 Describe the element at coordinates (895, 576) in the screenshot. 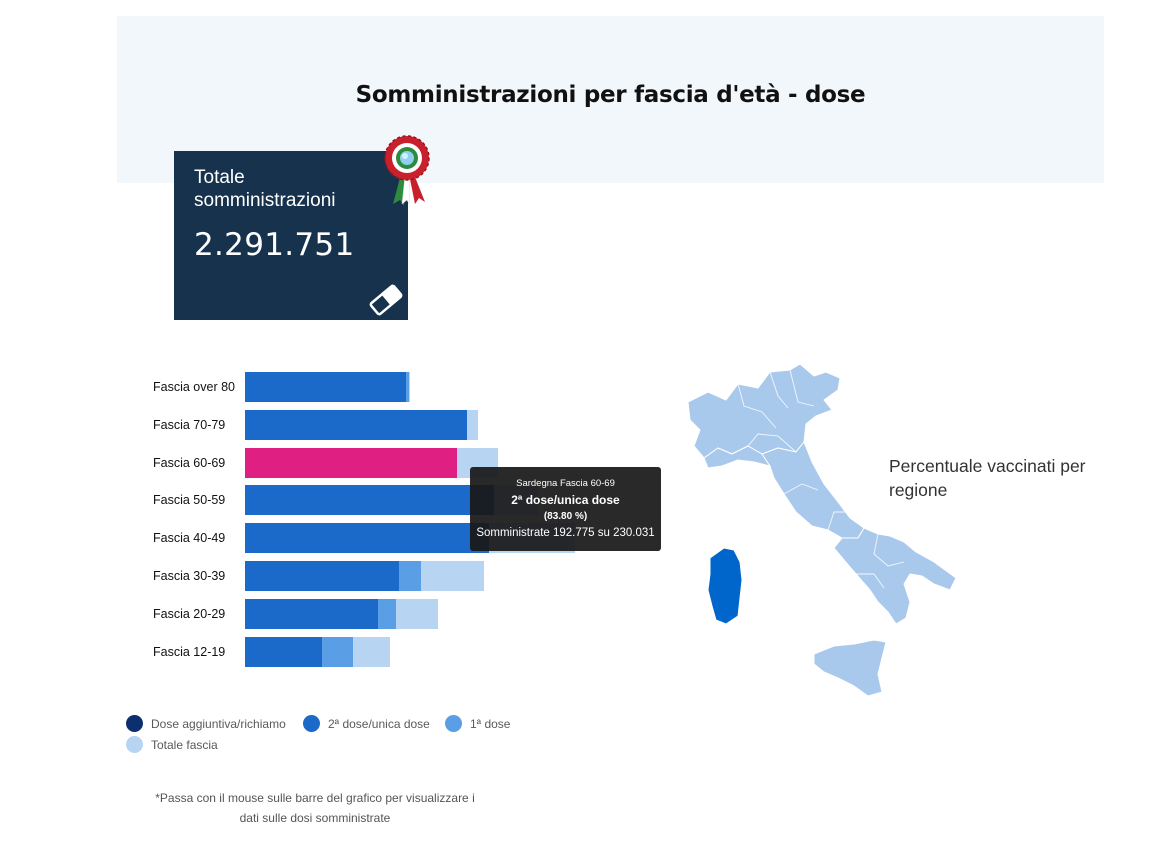

I see `map-region-south` at that location.